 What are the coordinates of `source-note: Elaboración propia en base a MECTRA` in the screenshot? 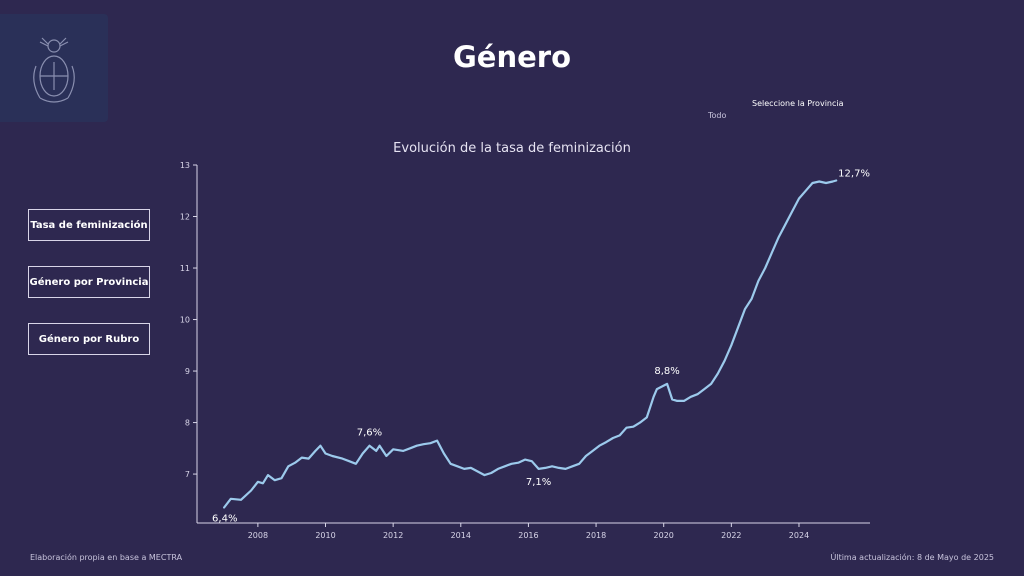 It's located at (106, 557).